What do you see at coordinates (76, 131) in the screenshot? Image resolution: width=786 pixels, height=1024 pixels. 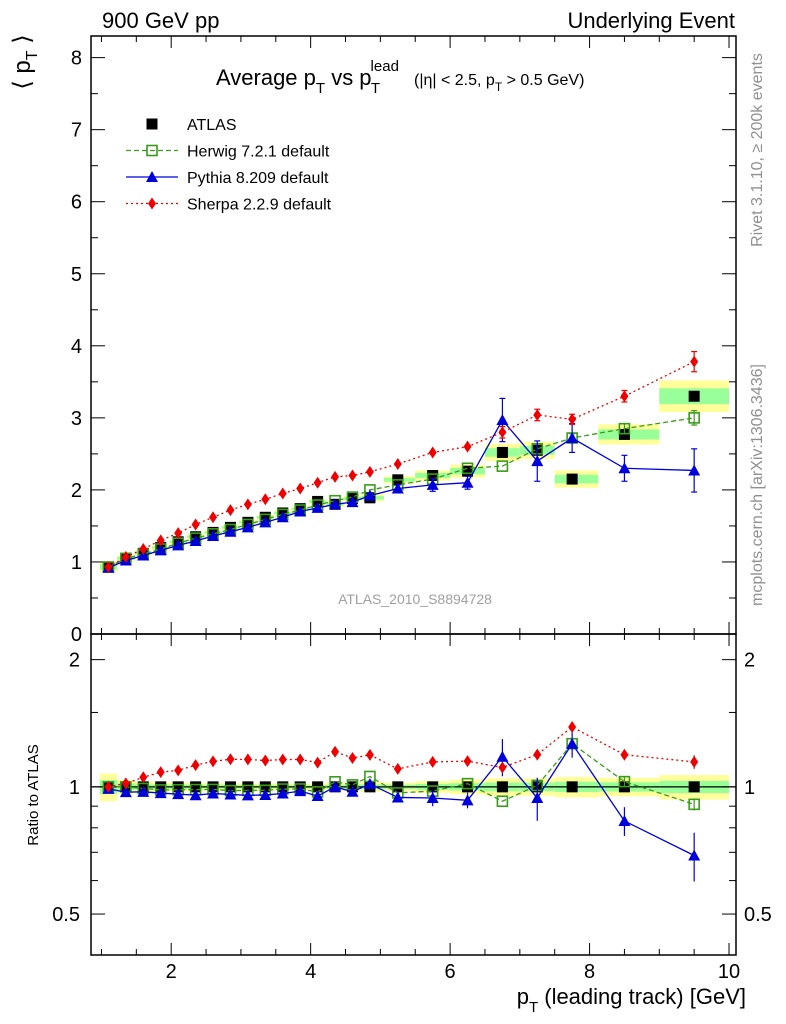 I see `y-tick-label-main: 7` at bounding box center [76, 131].